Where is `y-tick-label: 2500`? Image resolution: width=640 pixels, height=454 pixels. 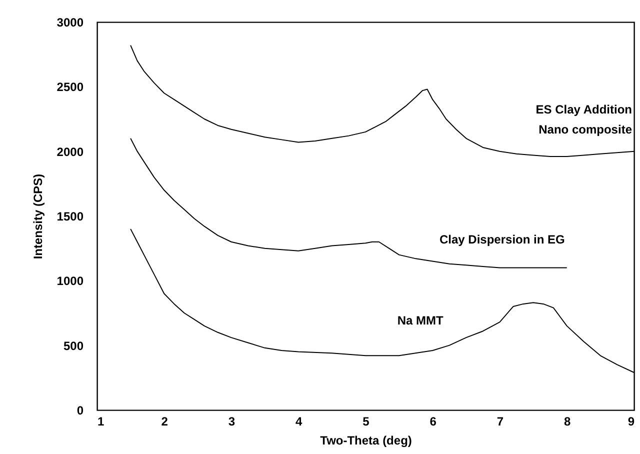
y-tick-label: 2500 is located at coordinates (70, 87).